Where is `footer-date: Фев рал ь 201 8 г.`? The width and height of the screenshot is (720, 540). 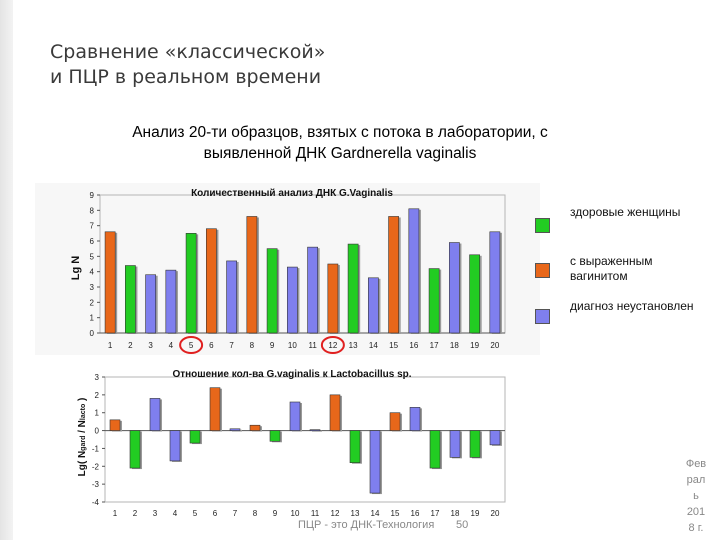 footer-date: Фев рал ь 201 8 г. is located at coordinates (696, 496).